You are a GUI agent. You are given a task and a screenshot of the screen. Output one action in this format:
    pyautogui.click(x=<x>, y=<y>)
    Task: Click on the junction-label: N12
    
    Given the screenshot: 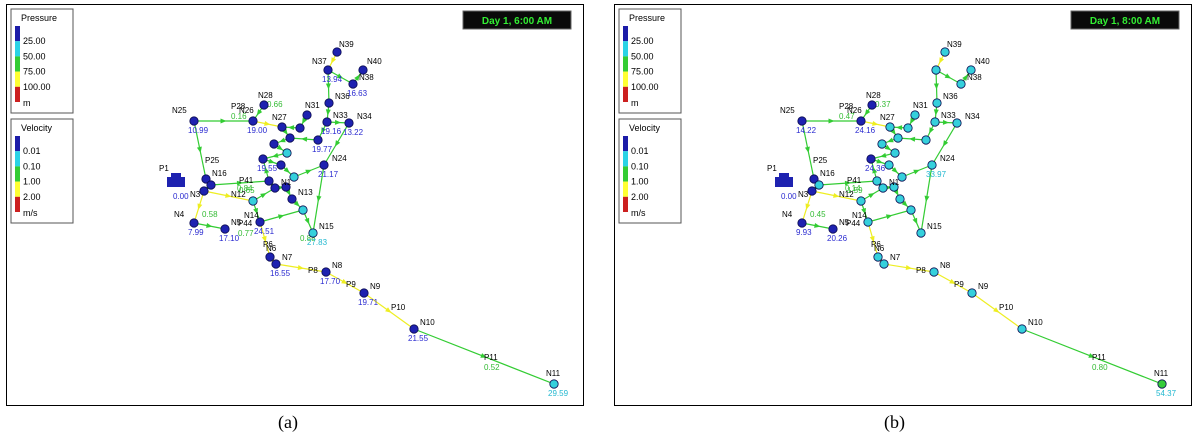 What is the action you would take?
    pyautogui.click(x=846, y=194)
    